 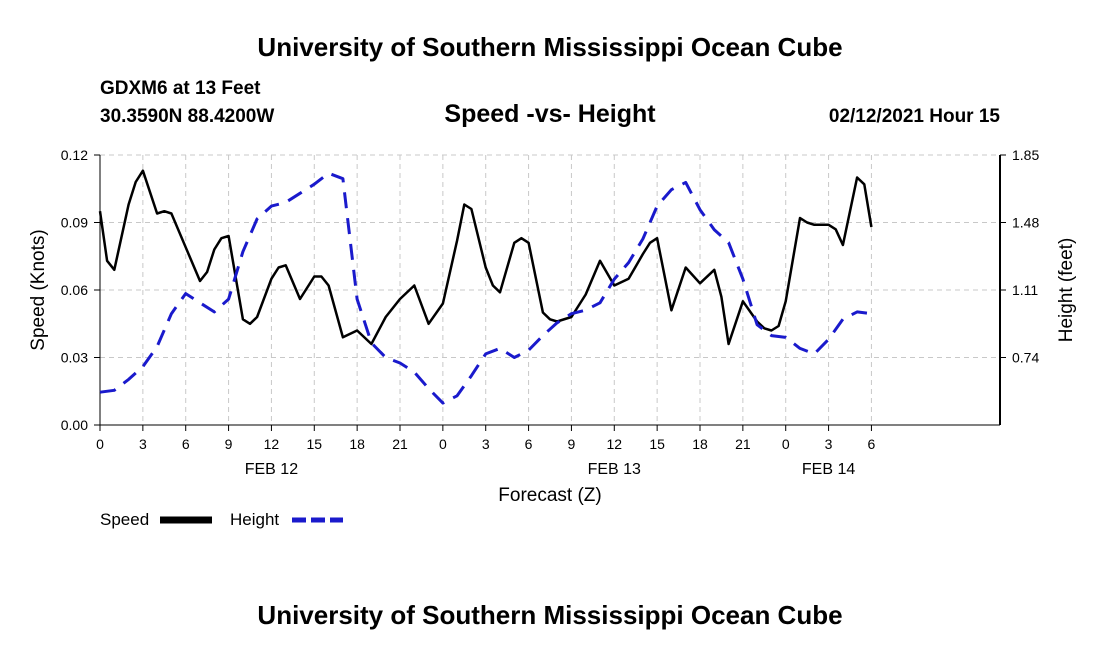 I want to click on left-tick-label: 0.09, so click(x=74, y=223).